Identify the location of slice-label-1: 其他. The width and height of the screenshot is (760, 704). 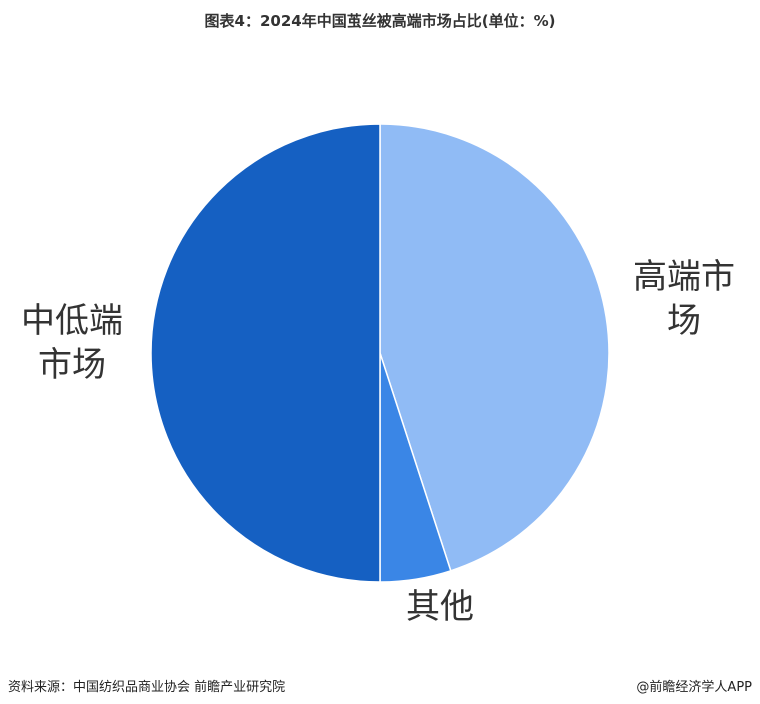
(440, 607).